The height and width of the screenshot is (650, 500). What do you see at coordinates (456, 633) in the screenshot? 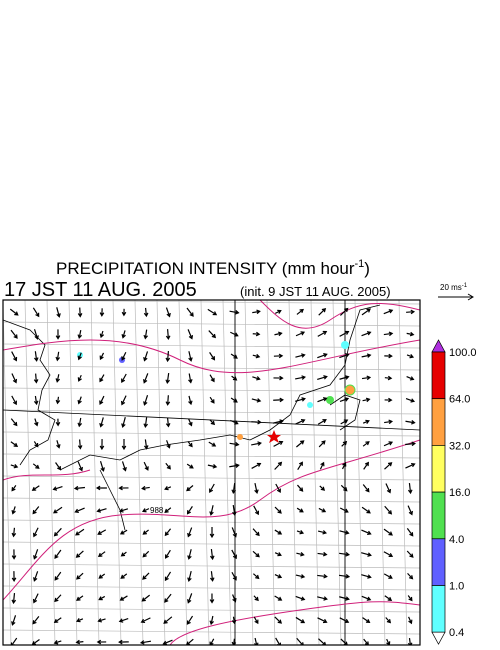
I see `colorbar-label: 0.4` at bounding box center [456, 633].